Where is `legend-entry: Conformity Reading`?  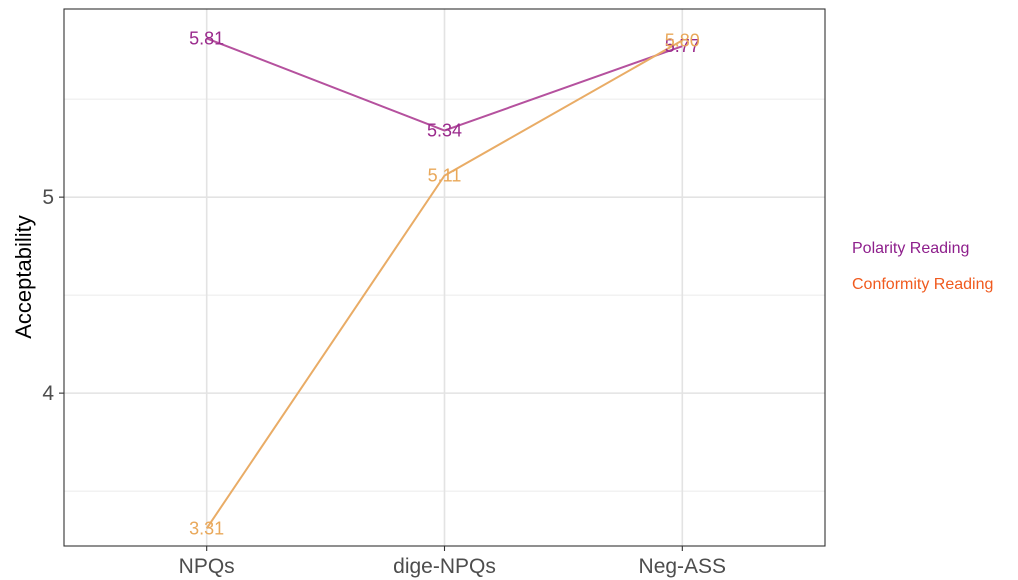 legend-entry: Conformity Reading is located at coordinates (922, 284).